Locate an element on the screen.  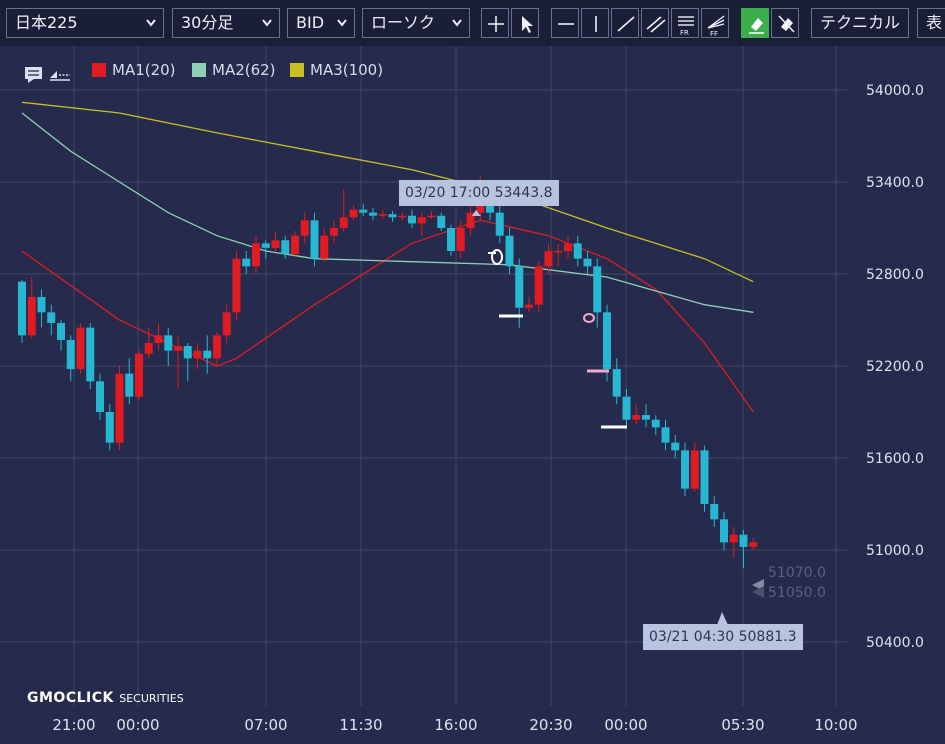
symbol-select: 日本225 is located at coordinates (85, 23).